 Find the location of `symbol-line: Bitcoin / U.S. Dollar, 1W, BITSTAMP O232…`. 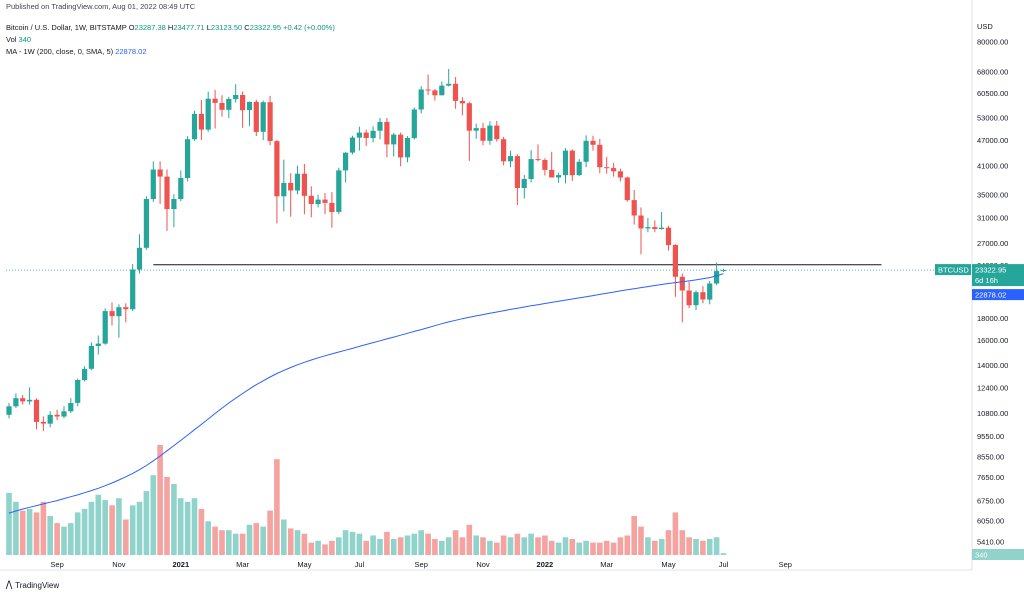

symbol-line: Bitcoin / U.S. Dollar, 1W, BITSTAMP O232… is located at coordinates (170, 28).